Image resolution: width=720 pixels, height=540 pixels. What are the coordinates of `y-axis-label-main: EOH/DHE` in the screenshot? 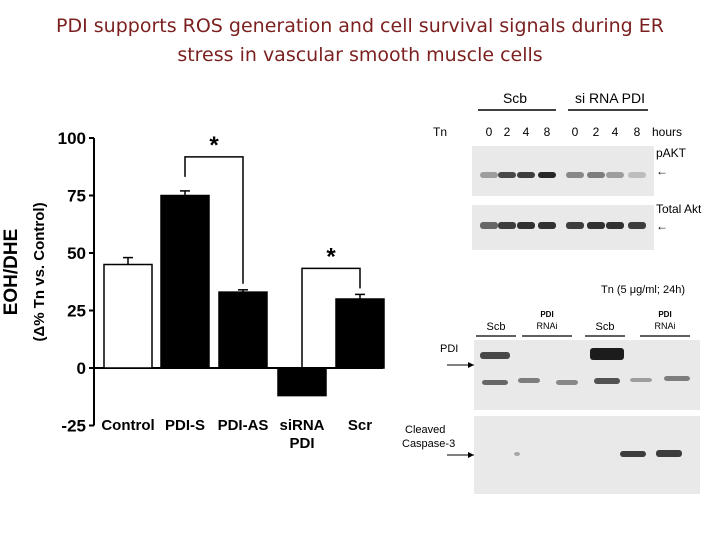 It's located at (11, 272).